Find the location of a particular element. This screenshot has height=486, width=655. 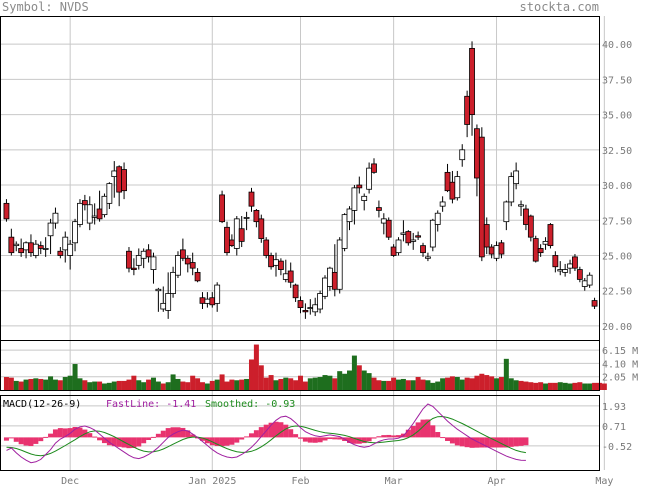

macd-fast-line is located at coordinates (266, 433).